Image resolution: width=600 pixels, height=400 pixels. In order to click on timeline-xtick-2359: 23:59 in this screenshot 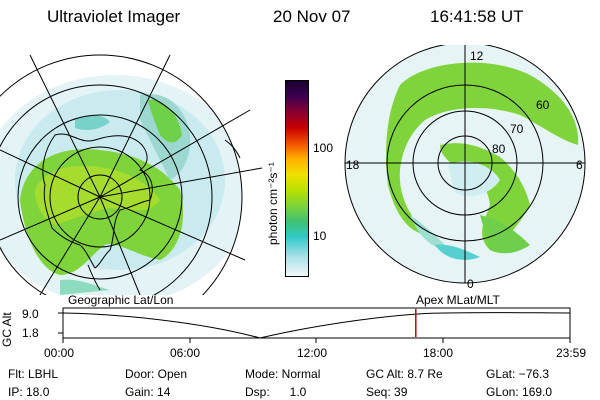, I will do `click(571, 353)`.